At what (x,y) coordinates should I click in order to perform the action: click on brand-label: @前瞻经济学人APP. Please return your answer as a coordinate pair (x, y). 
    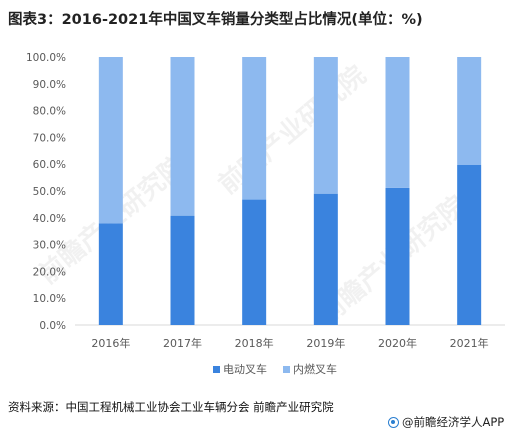
    Looking at the image, I should click on (446, 422).